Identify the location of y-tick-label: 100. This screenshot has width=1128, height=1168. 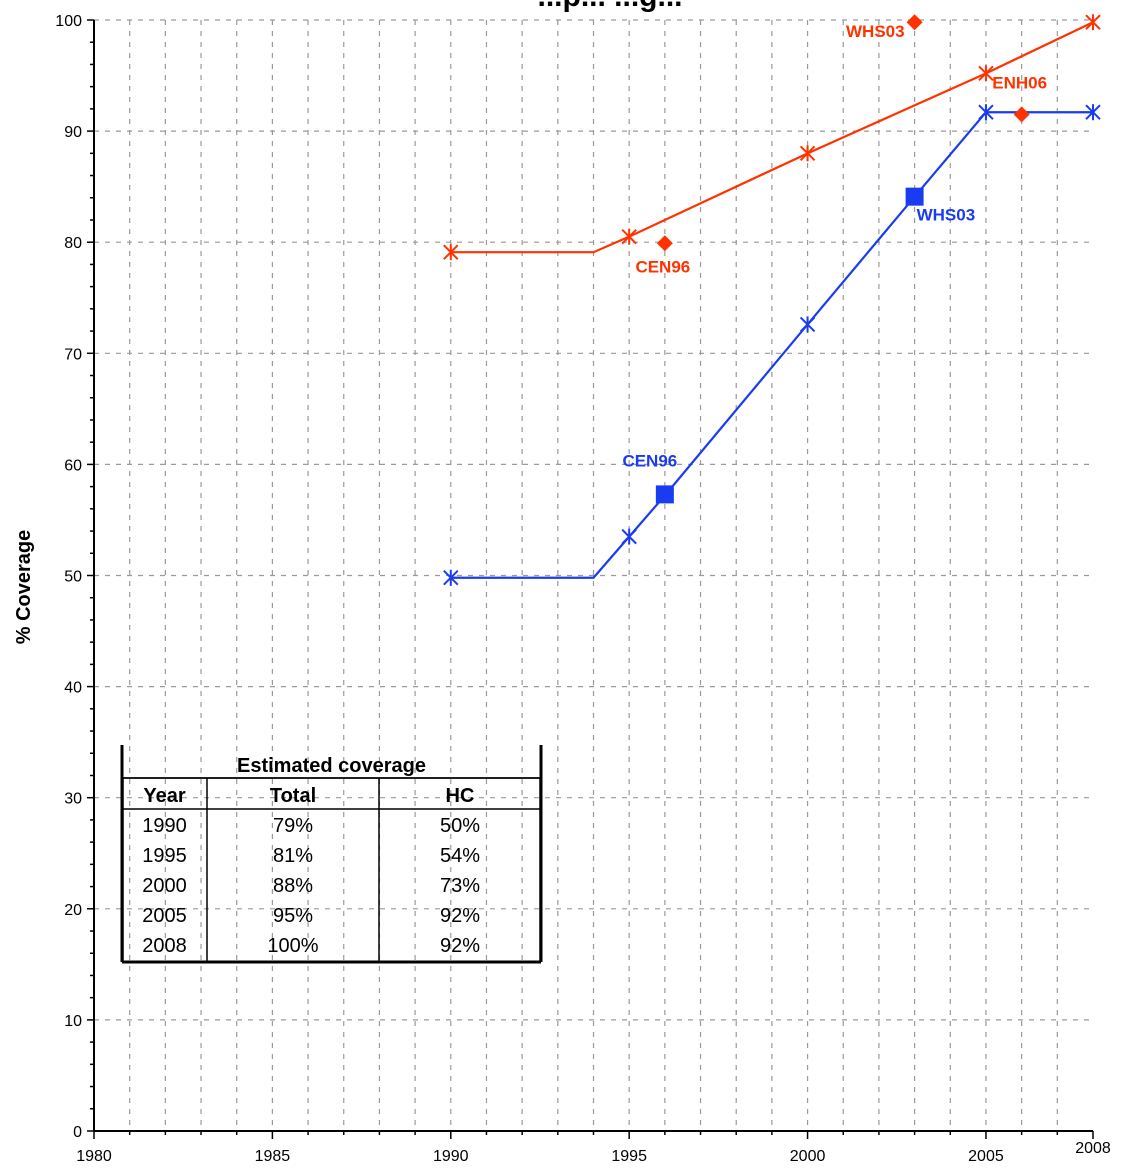
(68, 21).